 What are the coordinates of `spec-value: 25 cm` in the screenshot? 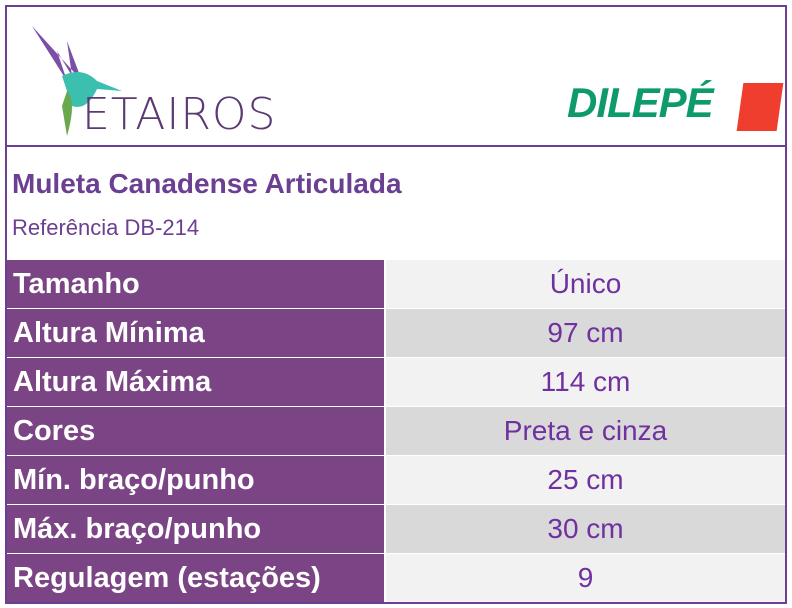 It's located at (585, 480).